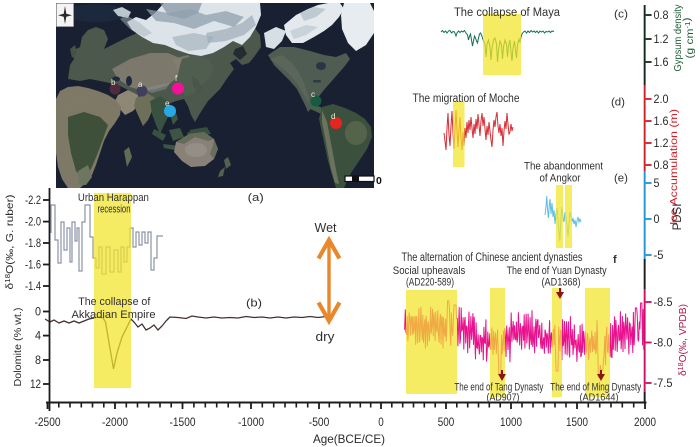  Describe the element at coordinates (663, 303) in the screenshot. I see `svg-text: -8.5` at that location.